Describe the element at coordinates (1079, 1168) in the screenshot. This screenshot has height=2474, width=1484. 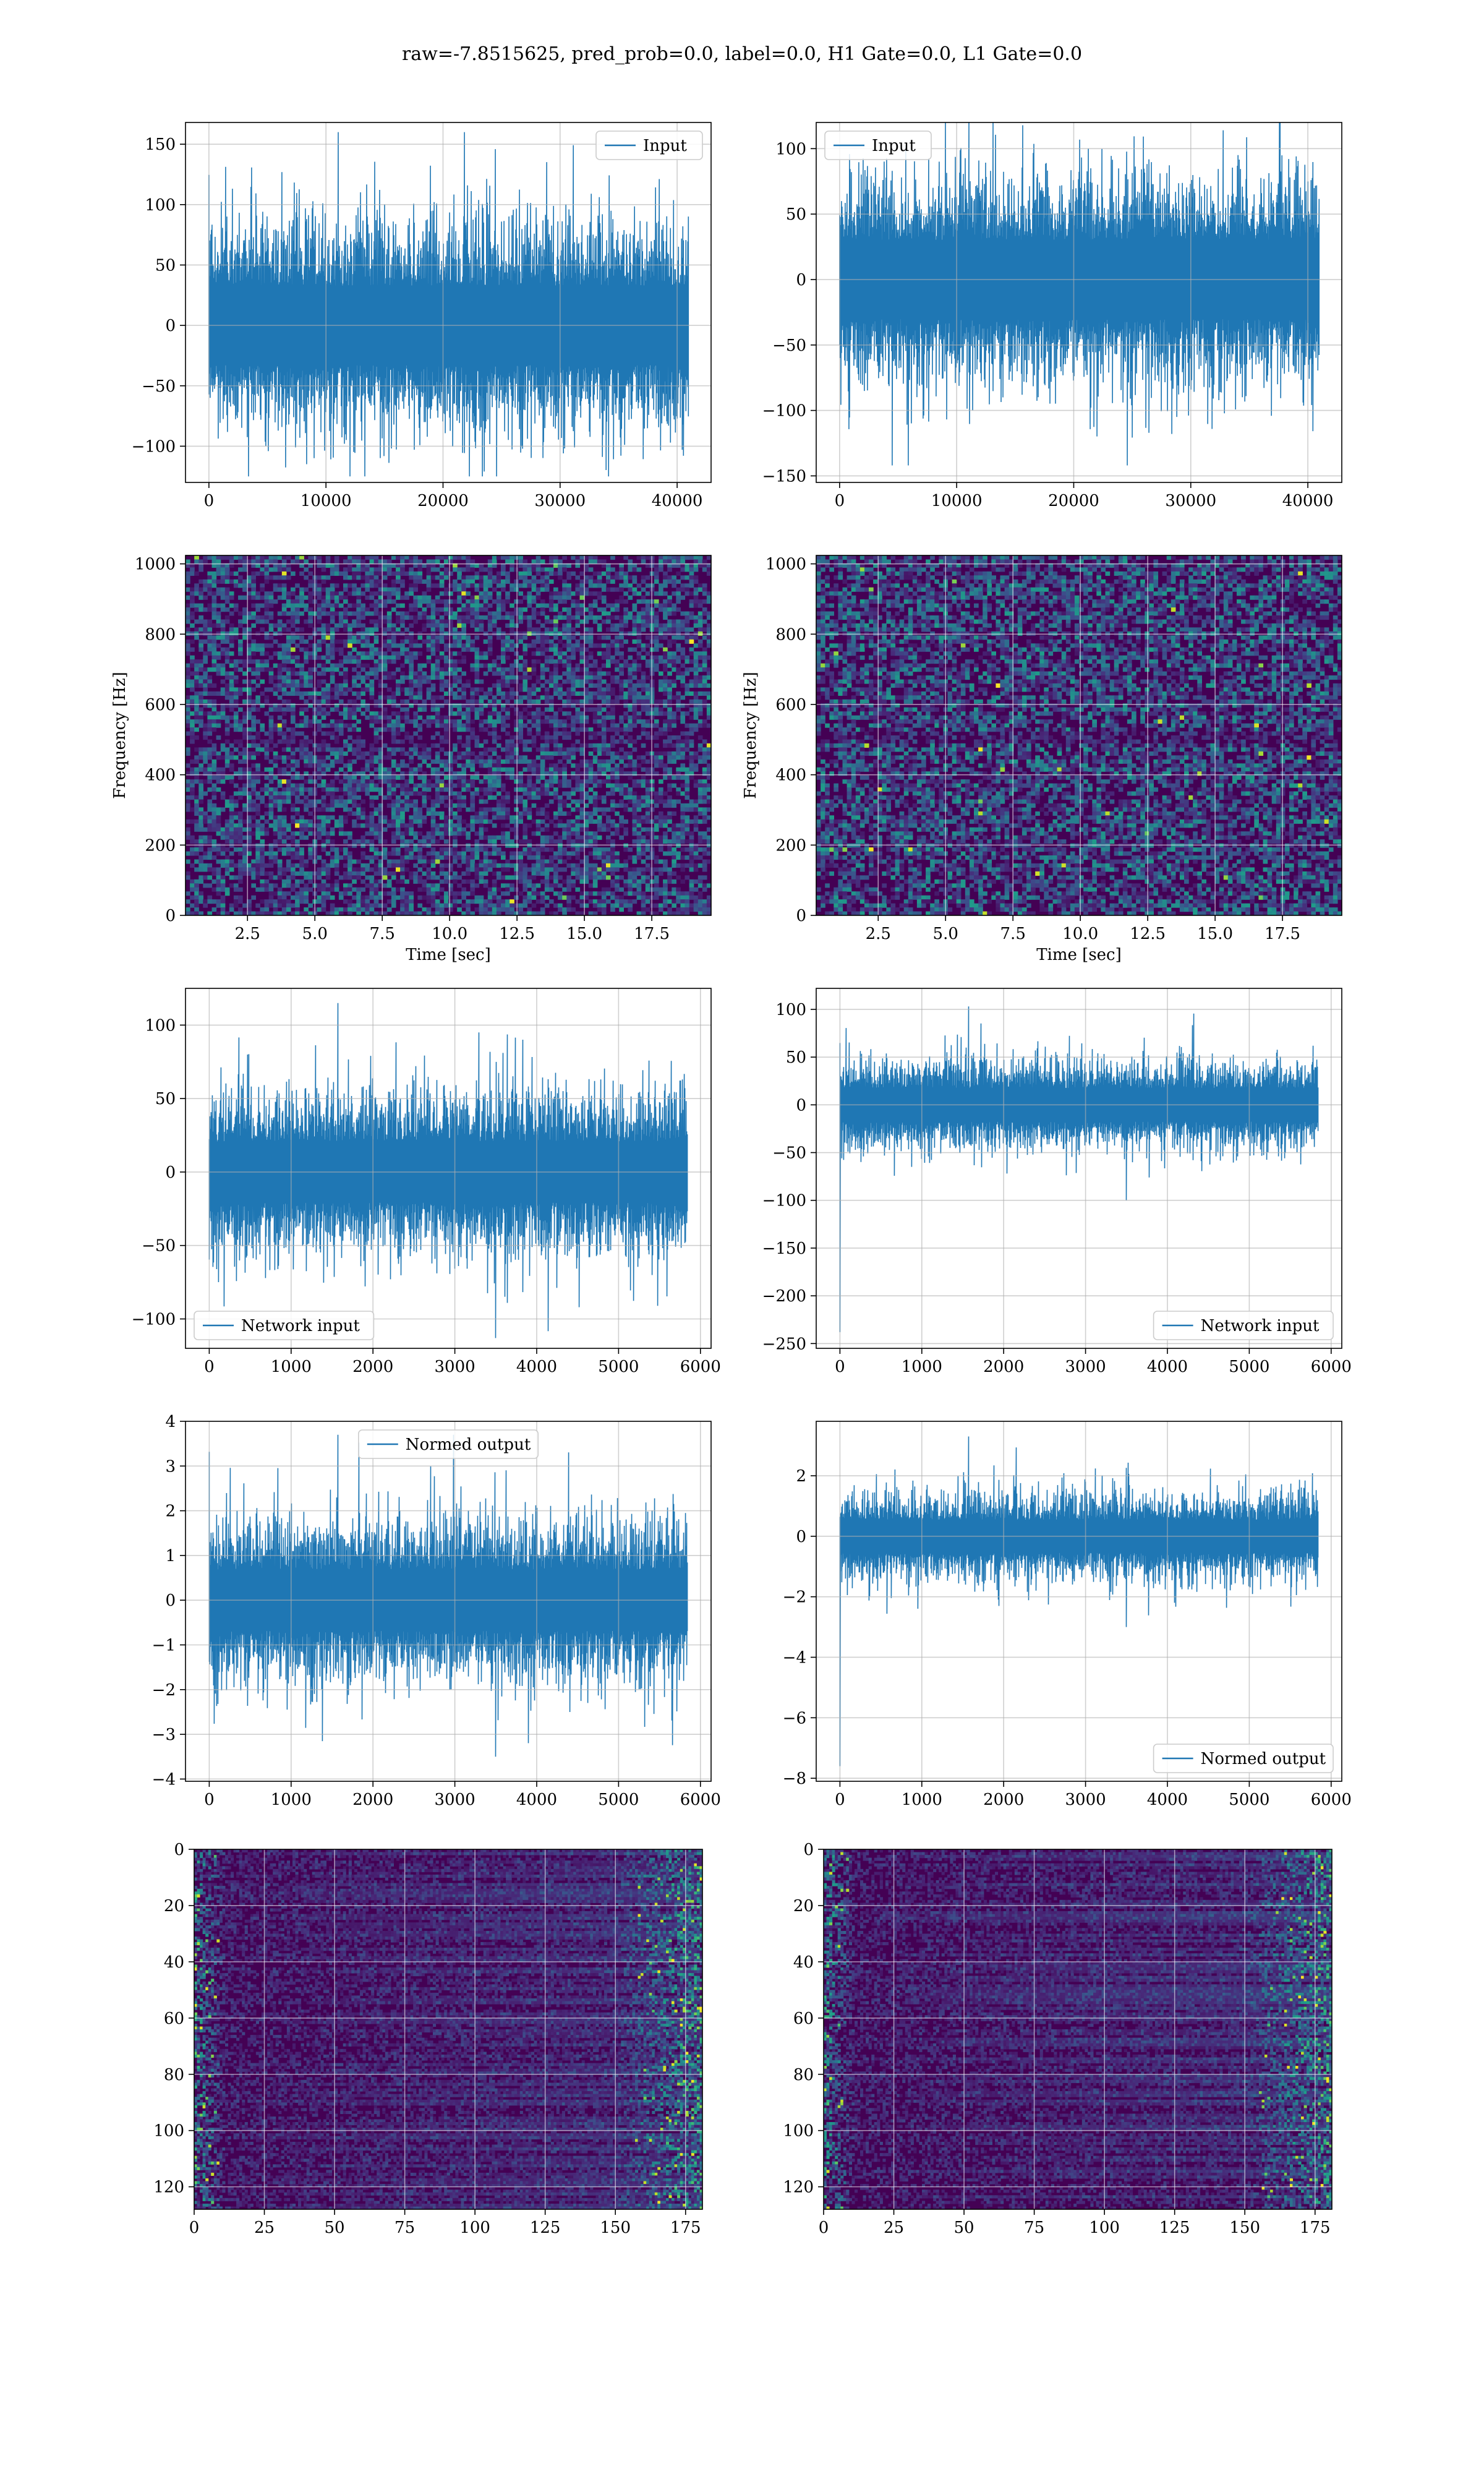
I see `network-input-l1-grid` at that location.